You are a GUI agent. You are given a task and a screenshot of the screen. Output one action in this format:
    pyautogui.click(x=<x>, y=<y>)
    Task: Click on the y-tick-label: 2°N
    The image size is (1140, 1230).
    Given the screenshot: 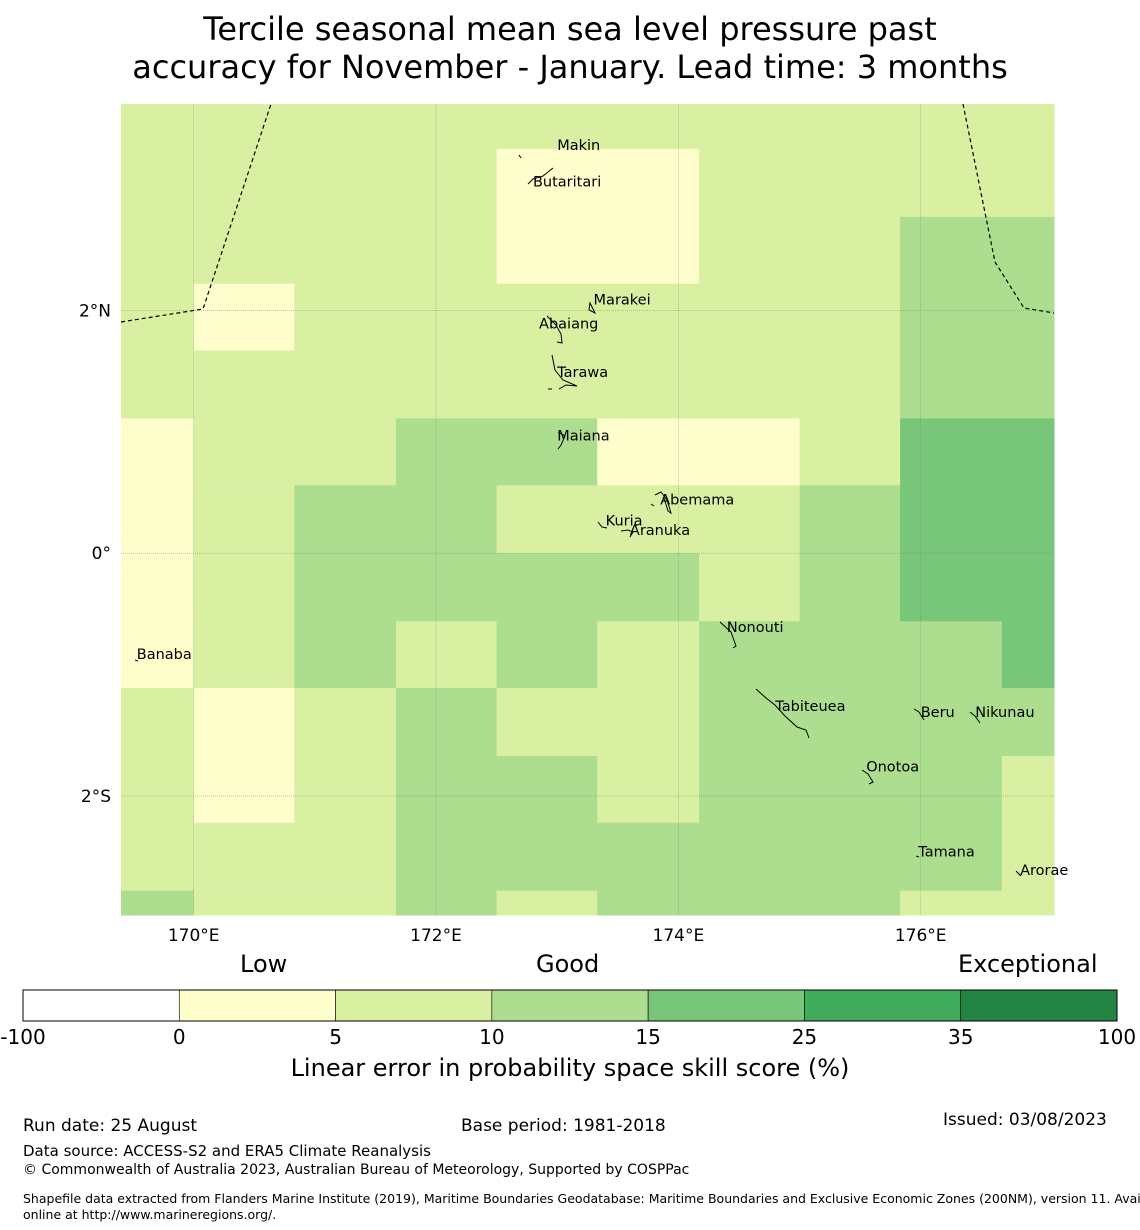 What is the action you would take?
    pyautogui.click(x=95, y=311)
    